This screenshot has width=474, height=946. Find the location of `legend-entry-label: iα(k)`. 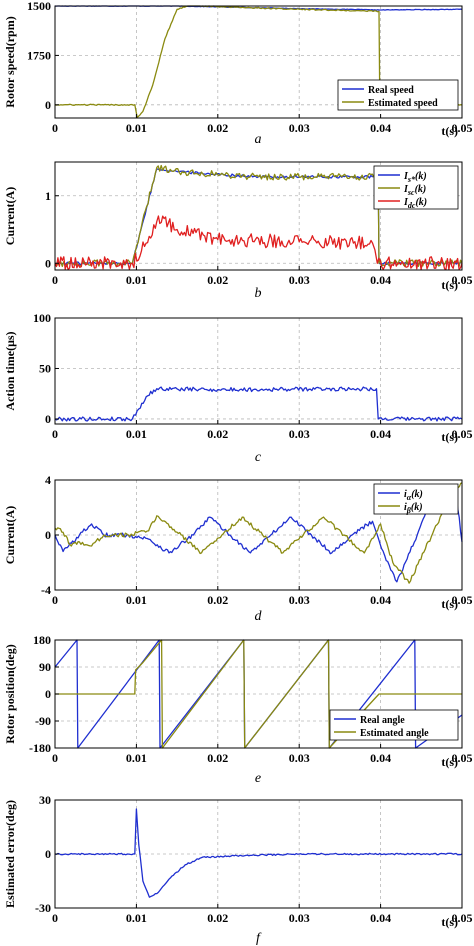

legend-entry-label: iα(k) is located at coordinates (413, 495).